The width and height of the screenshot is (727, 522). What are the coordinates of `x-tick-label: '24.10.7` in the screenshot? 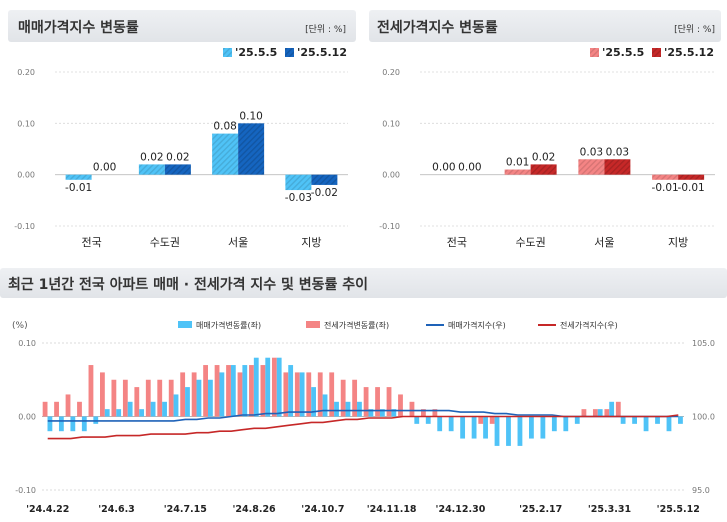 It's located at (322, 509).